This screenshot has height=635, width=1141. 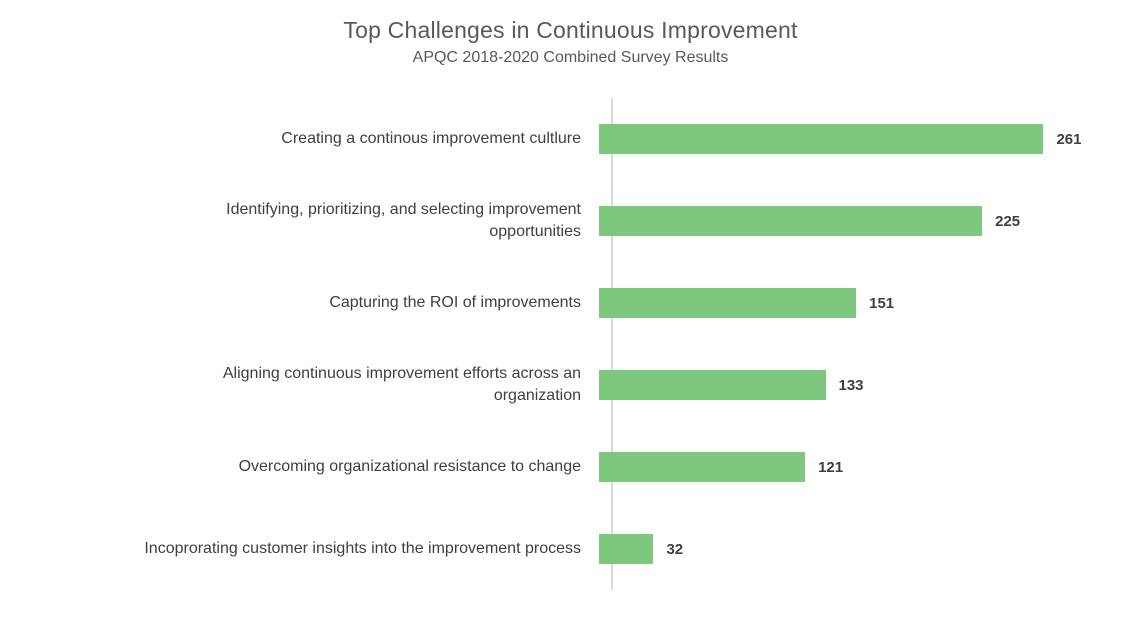 What do you see at coordinates (675, 549) in the screenshot?
I see `value-label: 32` at bounding box center [675, 549].